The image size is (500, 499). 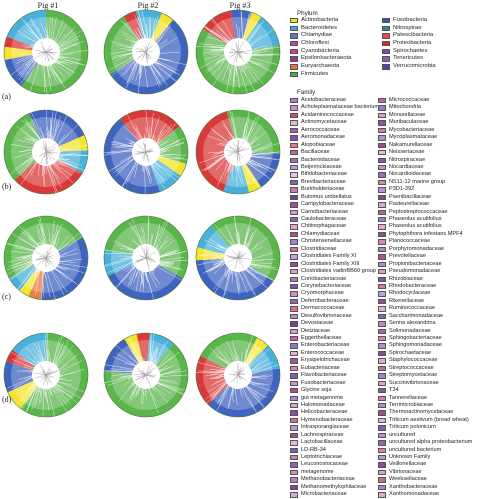 What do you see at coordinates (237, 375) in the screenshot?
I see `tree-d3` at bounding box center [237, 375].